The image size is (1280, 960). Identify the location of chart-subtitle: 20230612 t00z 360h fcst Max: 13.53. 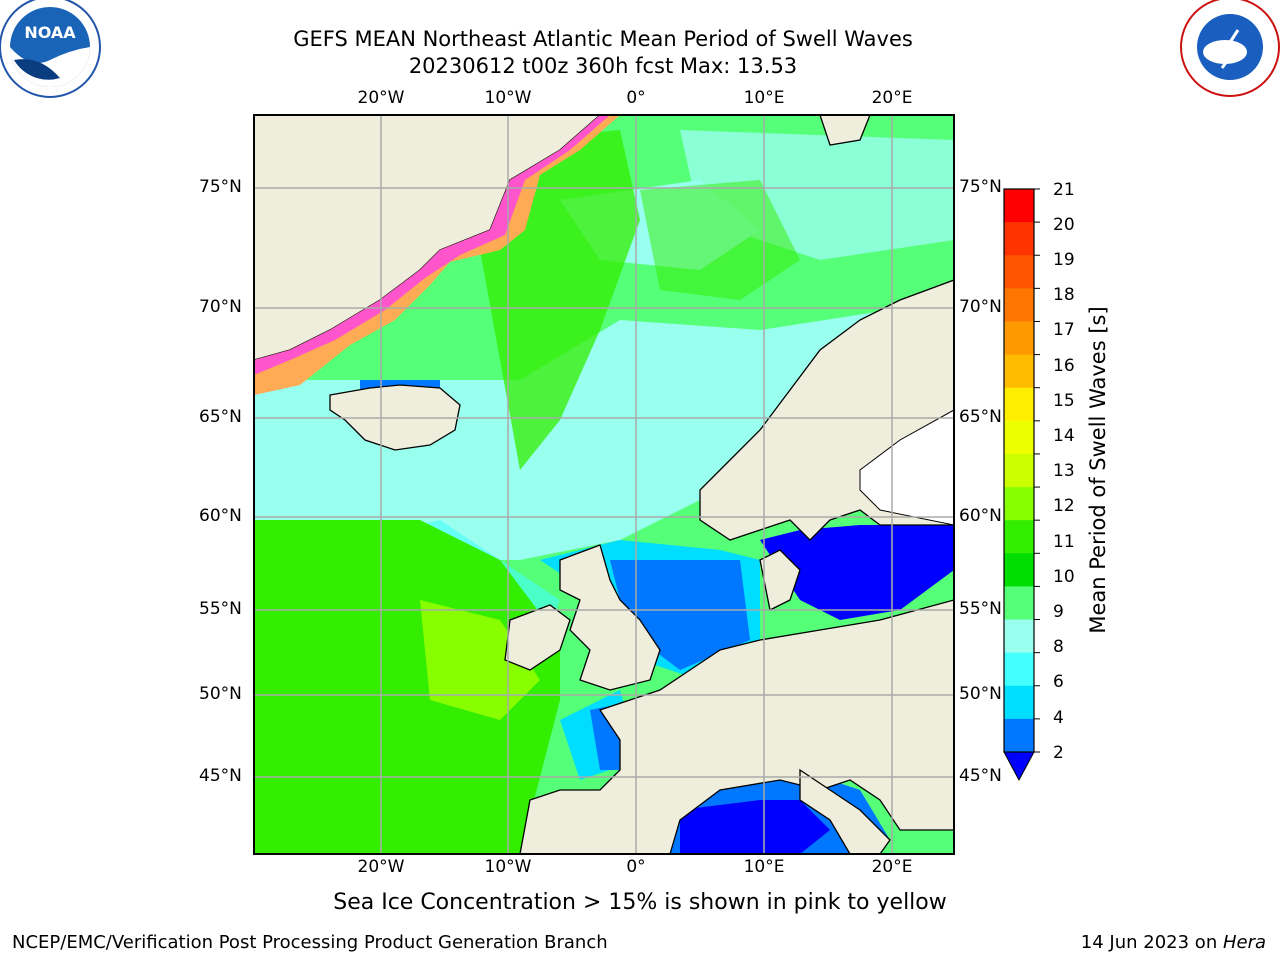
(603, 66).